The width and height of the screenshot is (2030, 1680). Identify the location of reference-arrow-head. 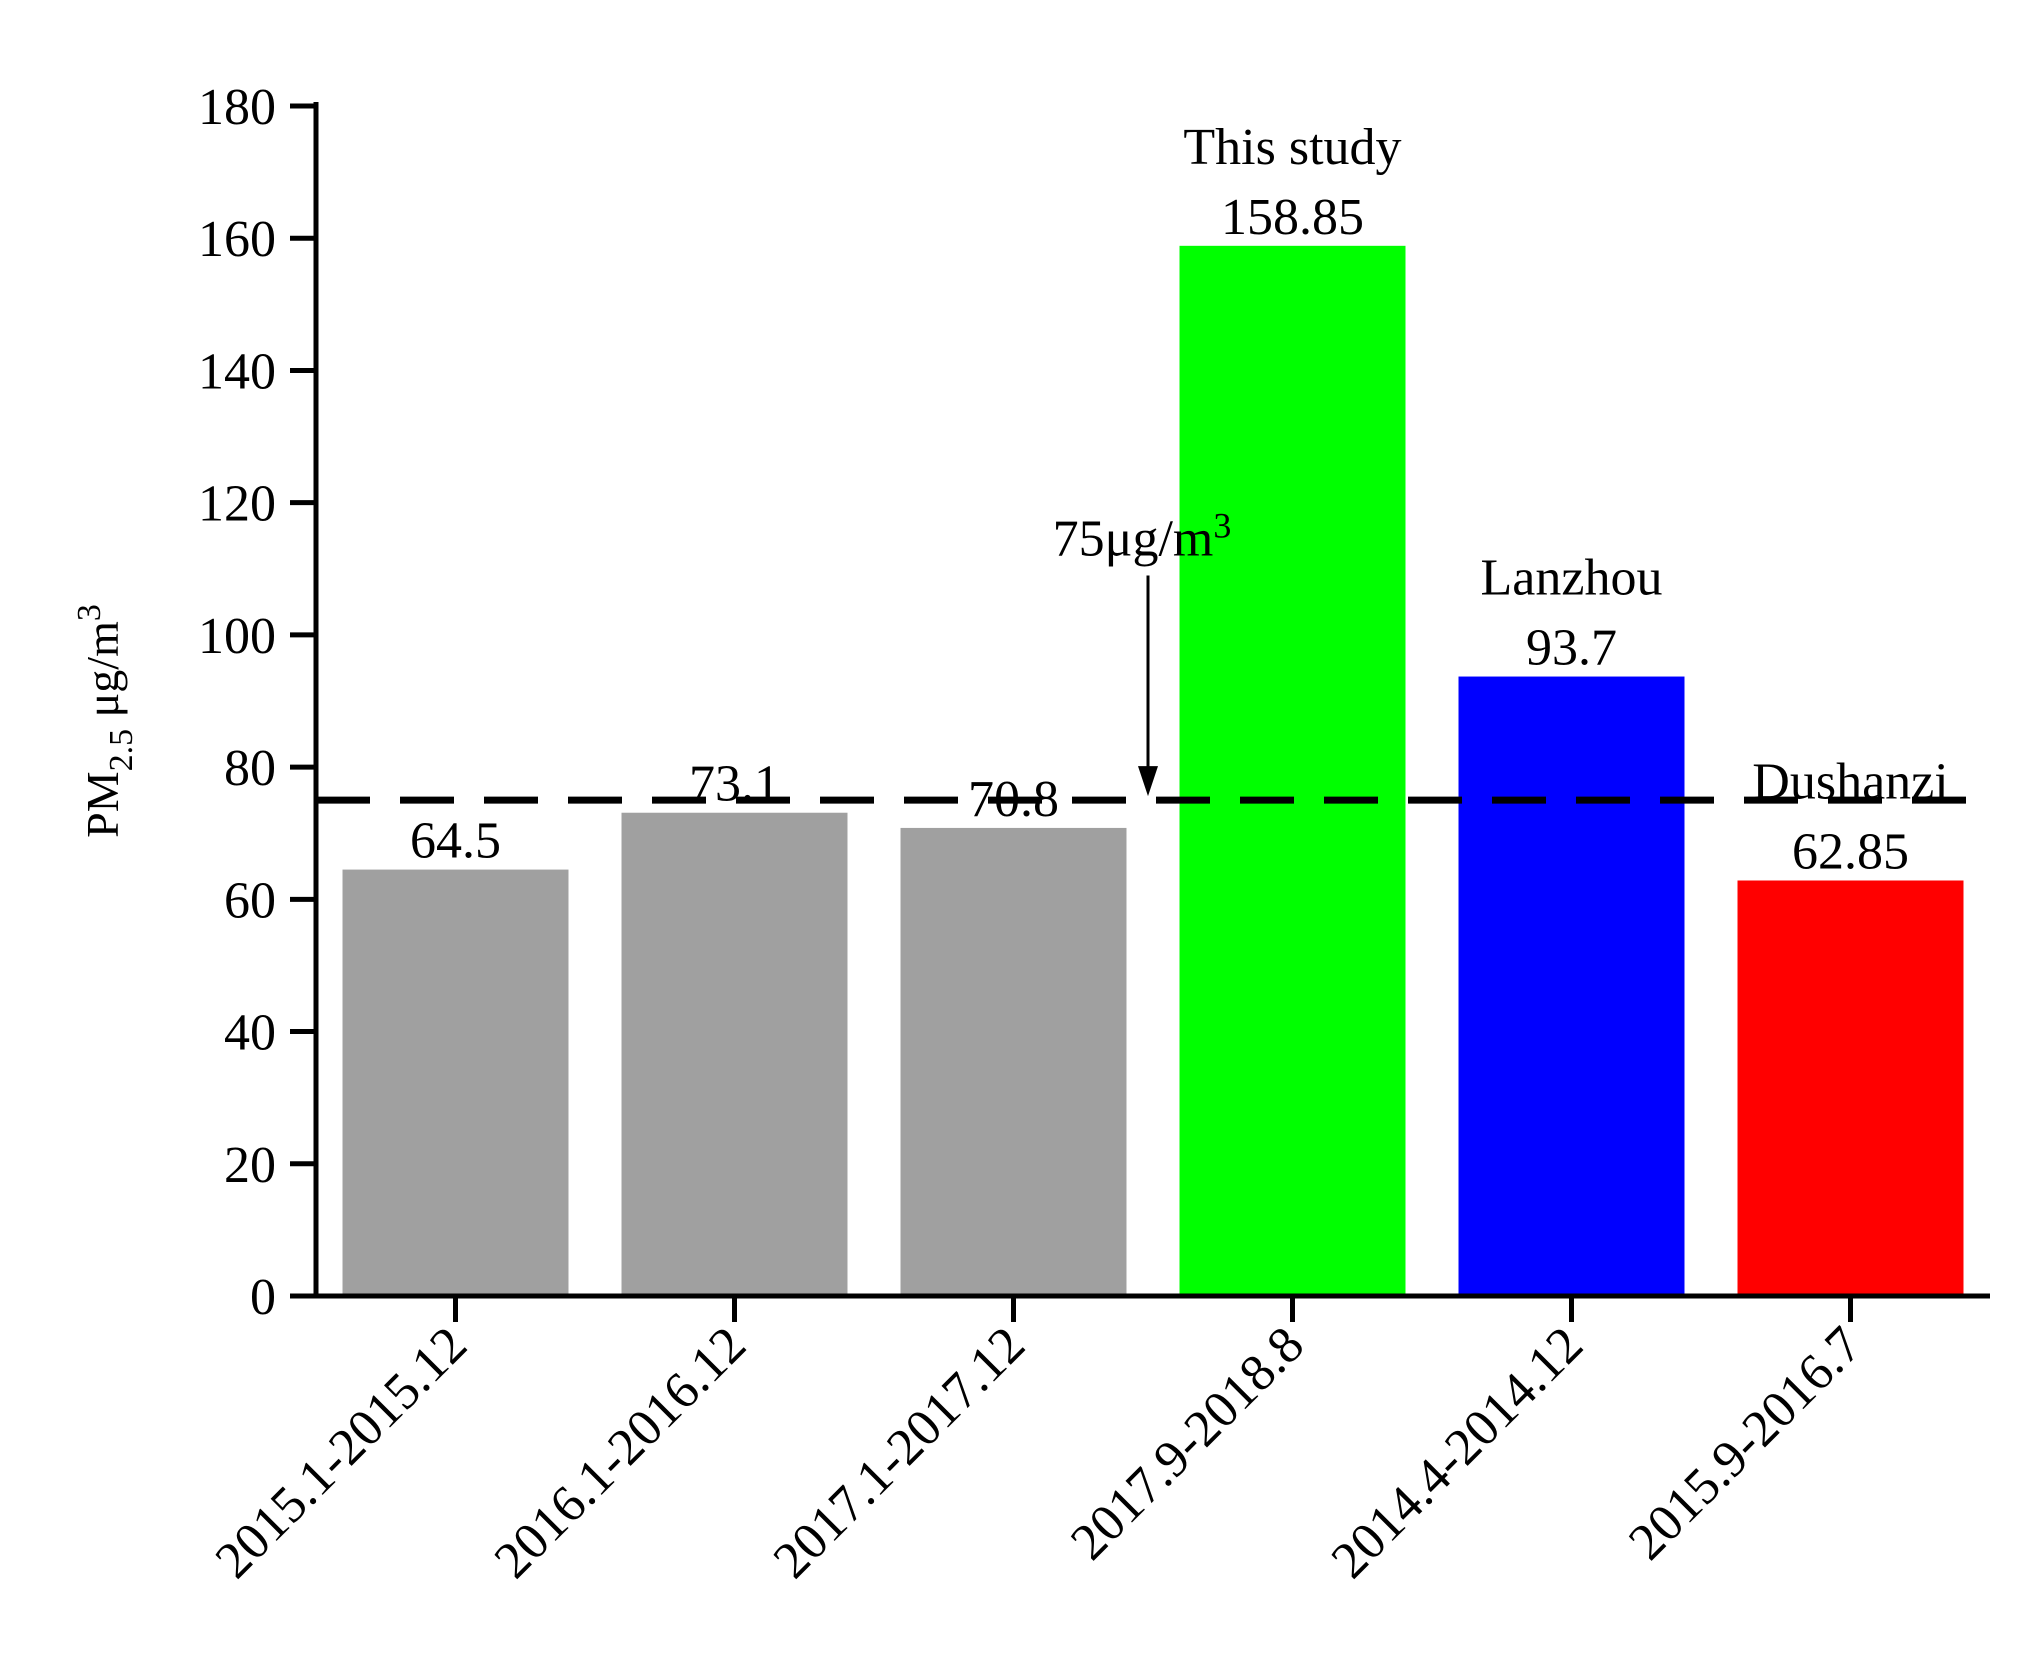
(1148, 781).